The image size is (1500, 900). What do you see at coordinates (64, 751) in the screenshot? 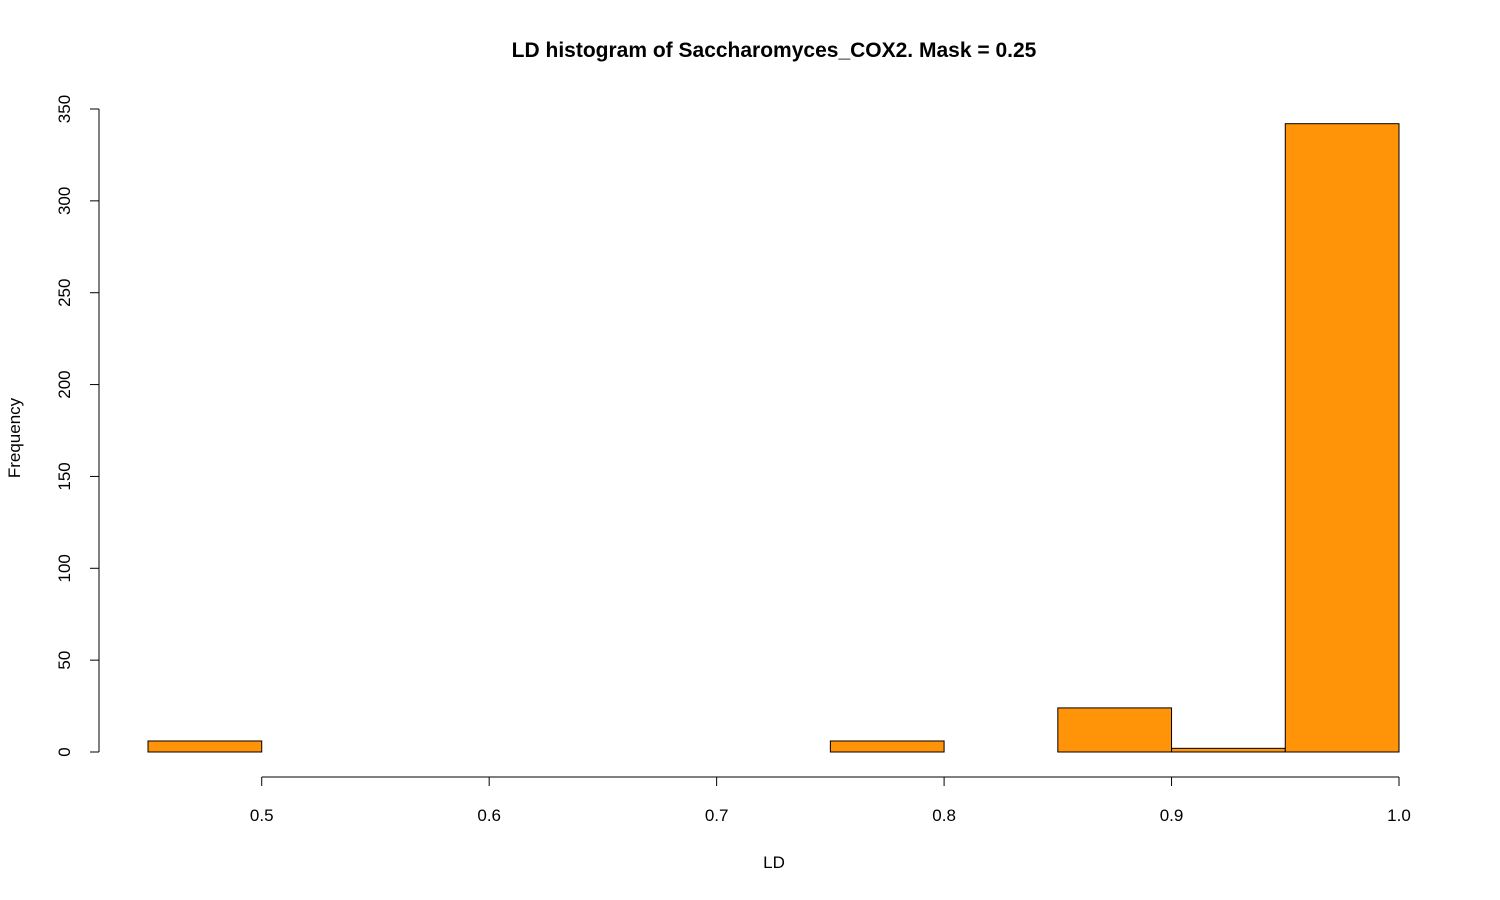
I see `y-tick-label: 0` at bounding box center [64, 751].